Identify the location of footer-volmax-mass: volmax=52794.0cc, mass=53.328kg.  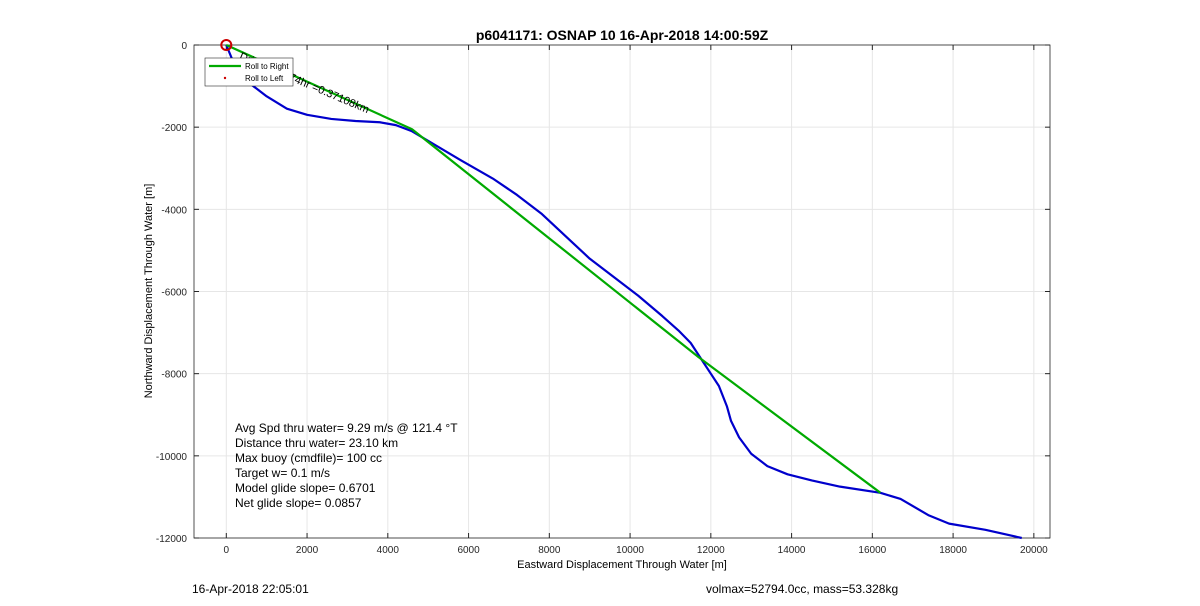
(802, 589).